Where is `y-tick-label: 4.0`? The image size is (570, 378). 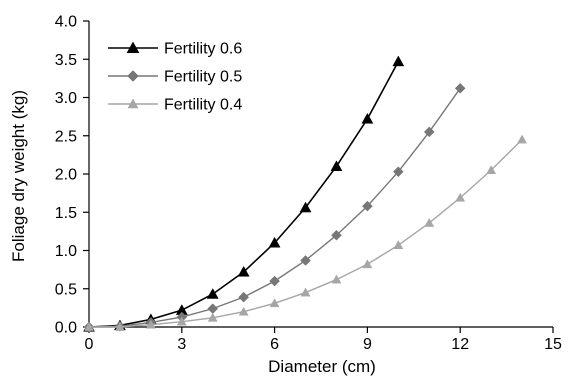
y-tick-label: 4.0 is located at coordinates (66, 22).